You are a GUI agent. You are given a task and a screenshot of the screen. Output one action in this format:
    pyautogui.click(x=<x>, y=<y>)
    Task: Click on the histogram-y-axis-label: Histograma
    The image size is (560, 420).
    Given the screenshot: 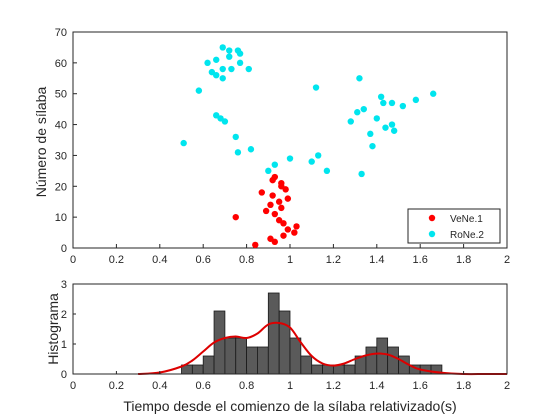 What is the action you would take?
    pyautogui.click(x=53, y=329)
    